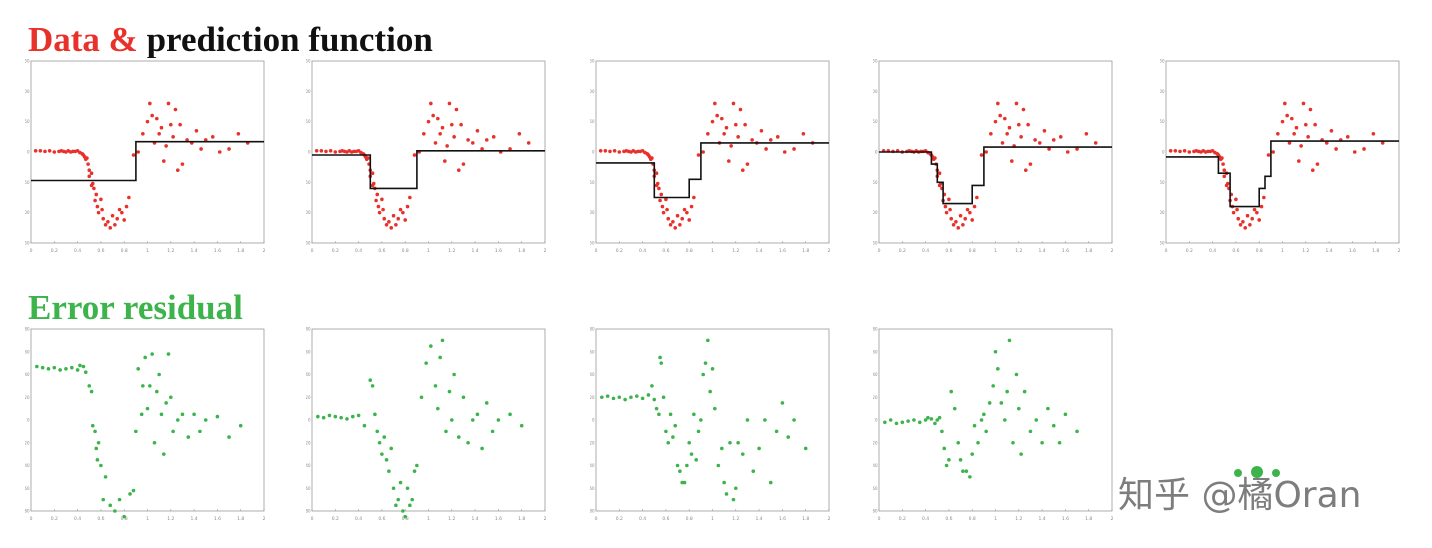 Image resolution: width=1432 pixels, height=548 pixels. What do you see at coordinates (308, 212) in the screenshot?
I see `y-tick-label: -100` at bounding box center [308, 212].